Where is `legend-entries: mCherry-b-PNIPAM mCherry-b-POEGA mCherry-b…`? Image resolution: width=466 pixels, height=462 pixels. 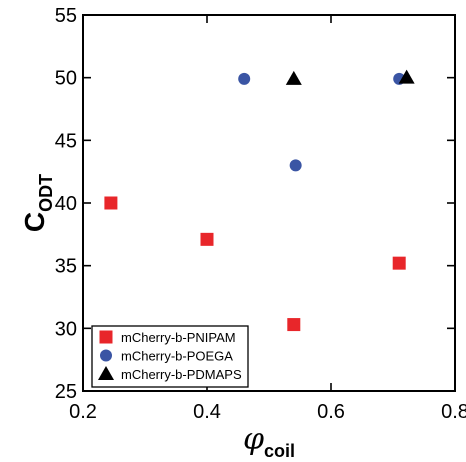
legend-entries: mCherry-b-PNIPAM mCherry-b-POEGA mCherry-b… is located at coordinates (170, 356).